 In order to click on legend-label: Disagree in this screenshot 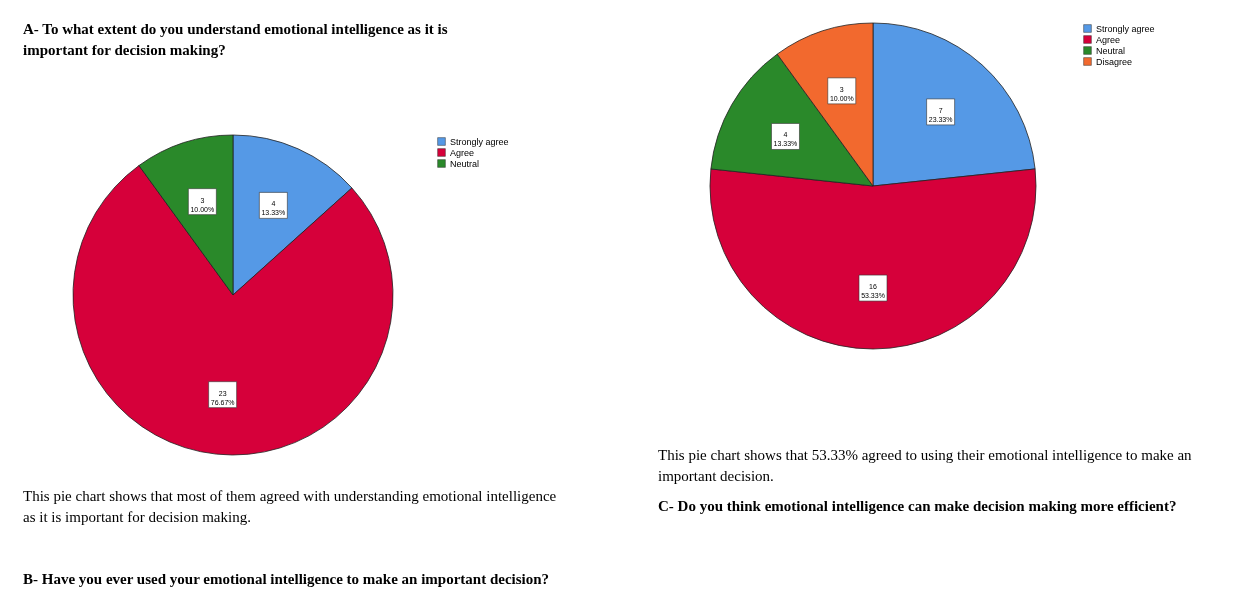, I will do `click(1114, 61)`.